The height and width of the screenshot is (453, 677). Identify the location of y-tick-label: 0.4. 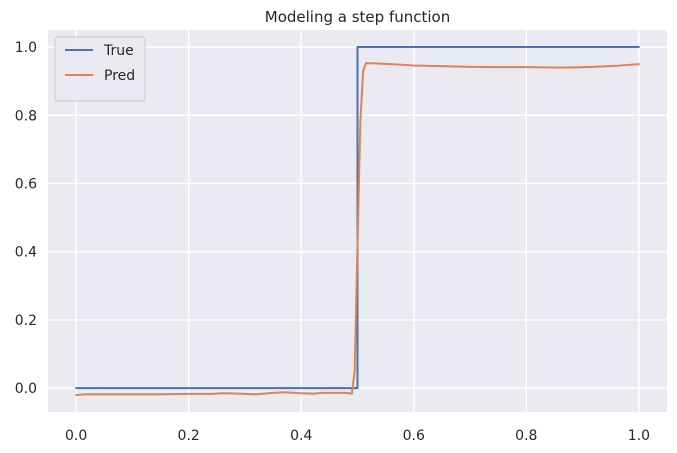
(26, 253).